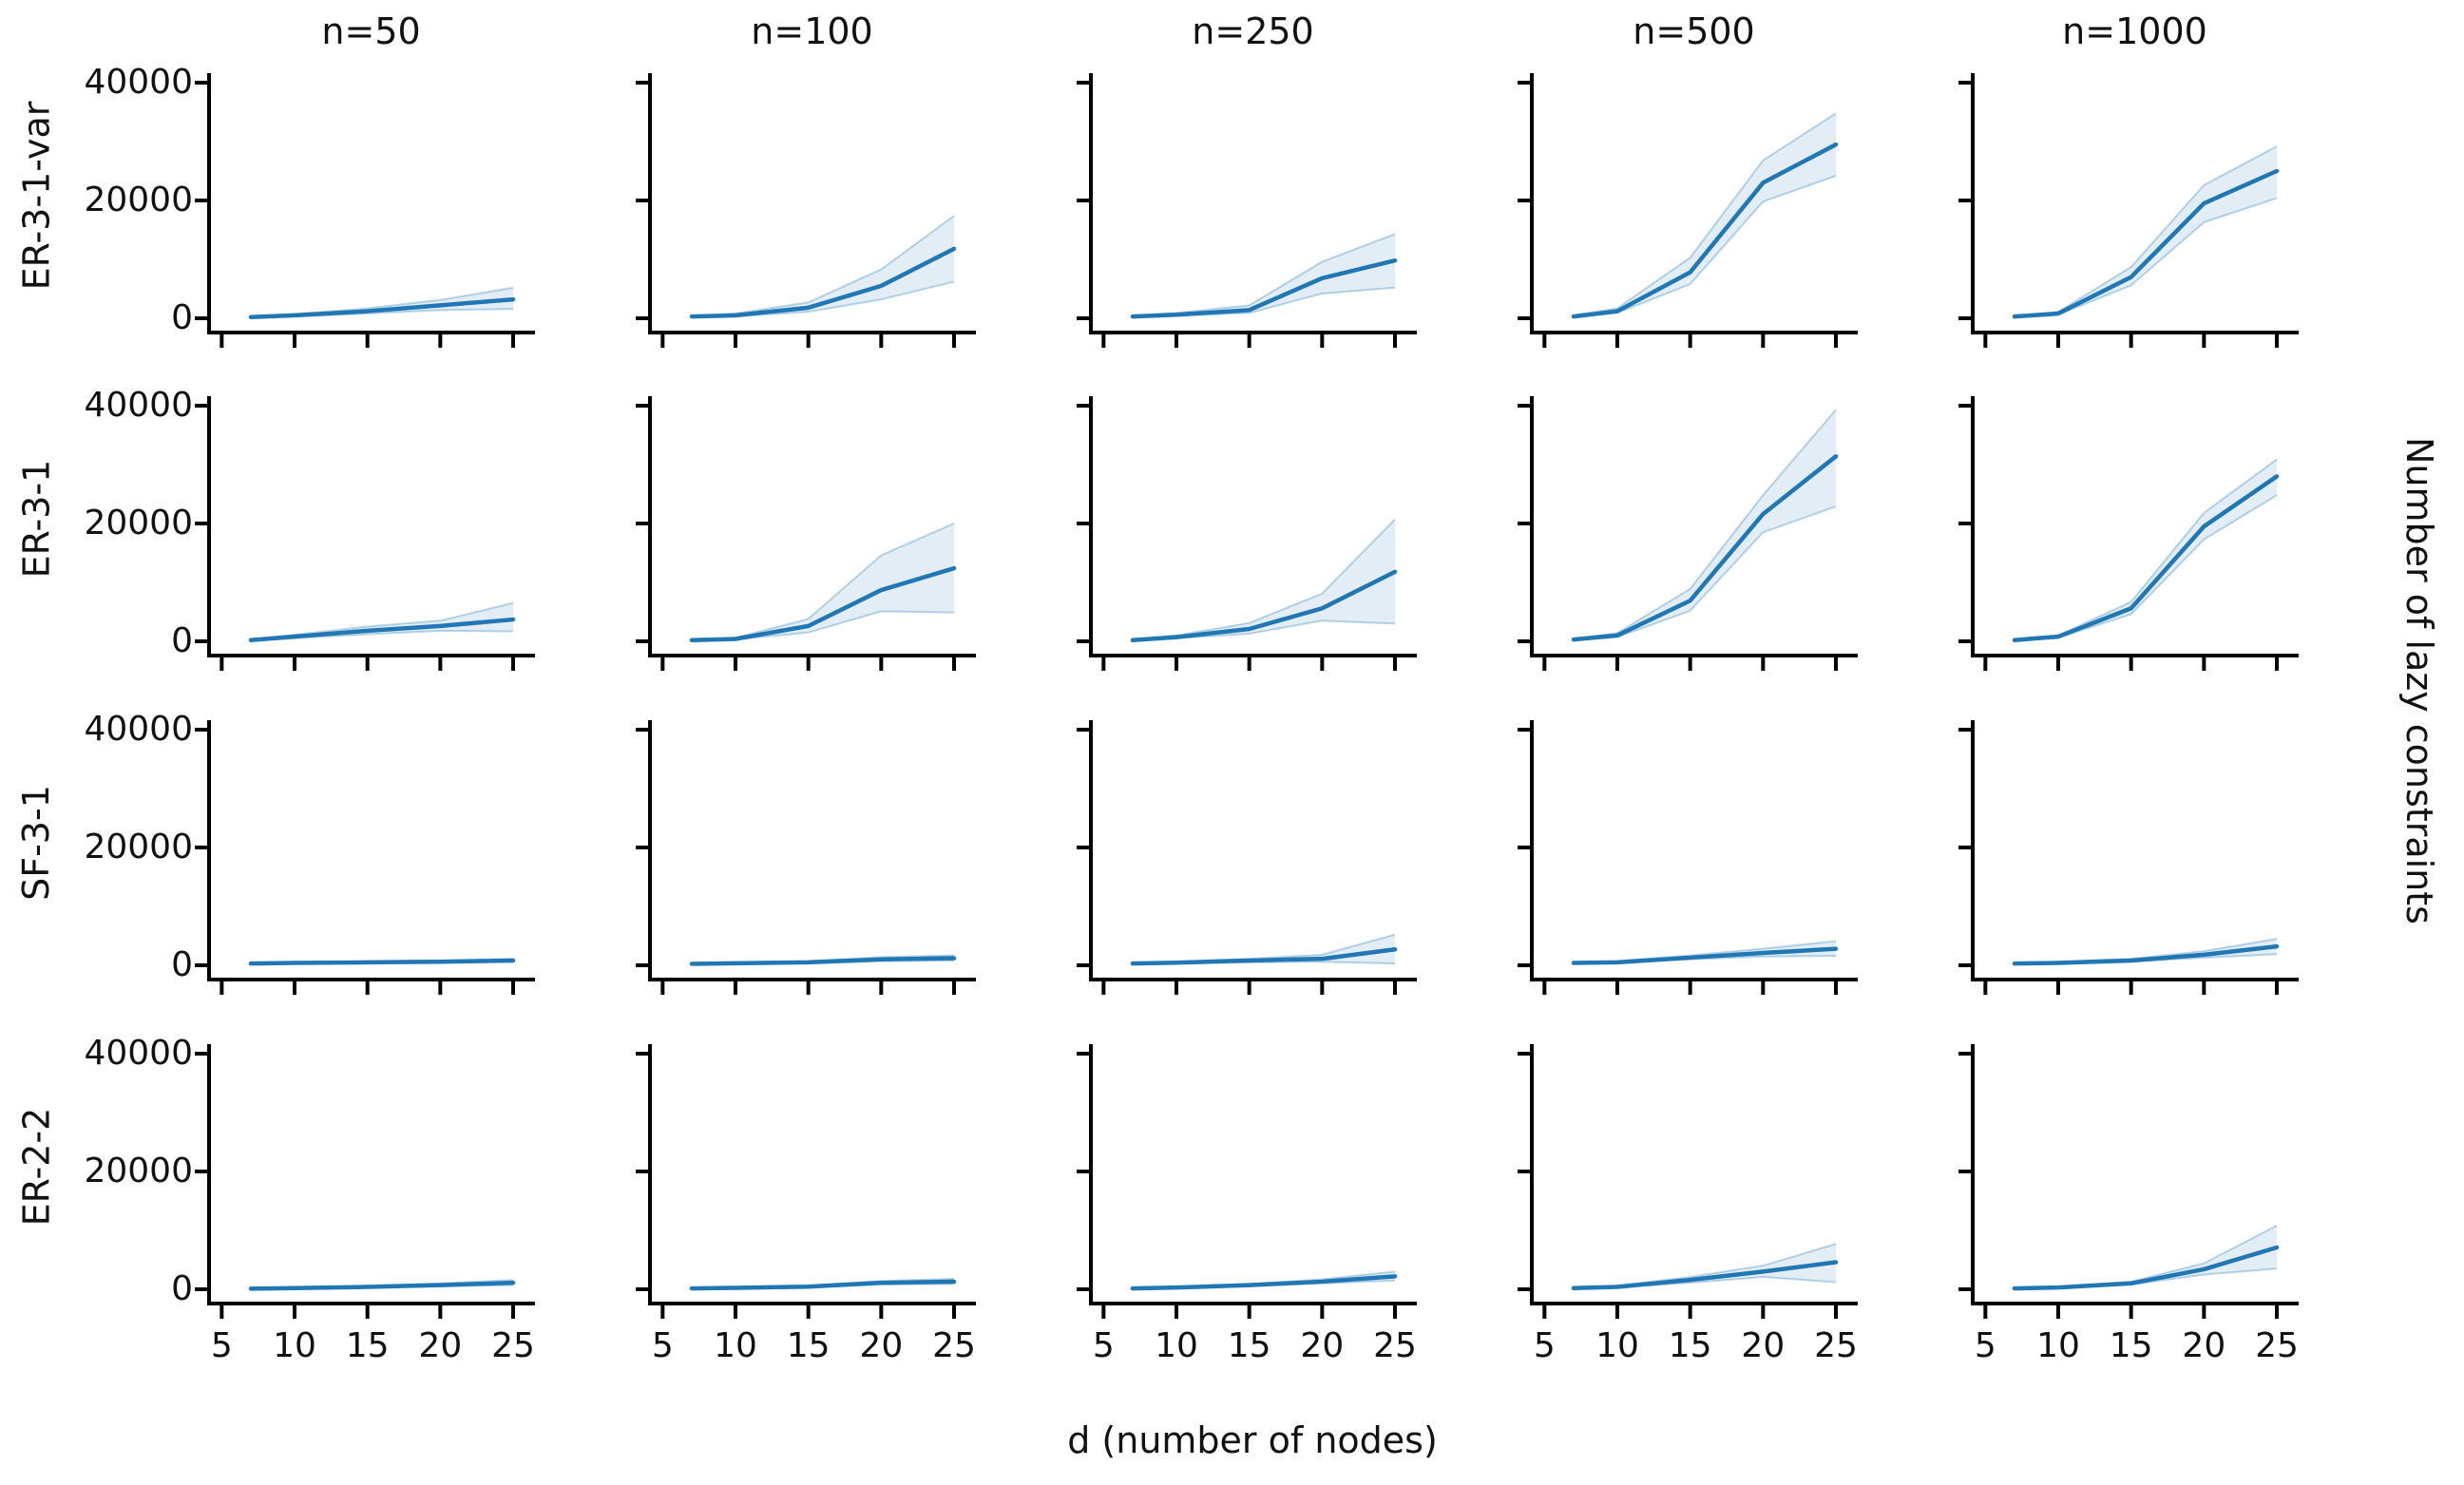 This screenshot has width=2464, height=1485. I want to click on subplot-ER-3-1-var-n=100, so click(806, 210).